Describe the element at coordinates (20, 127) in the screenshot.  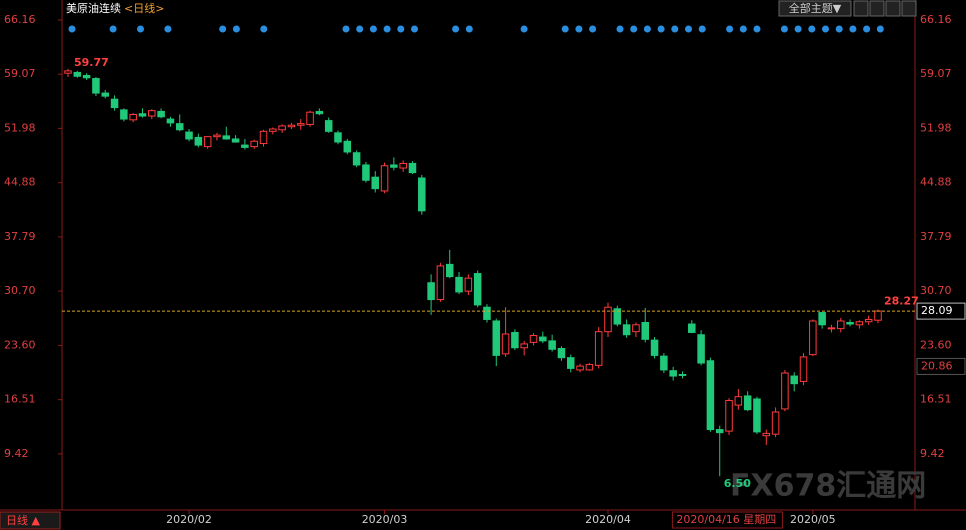
I see `y-tick-label: 51.98` at that location.